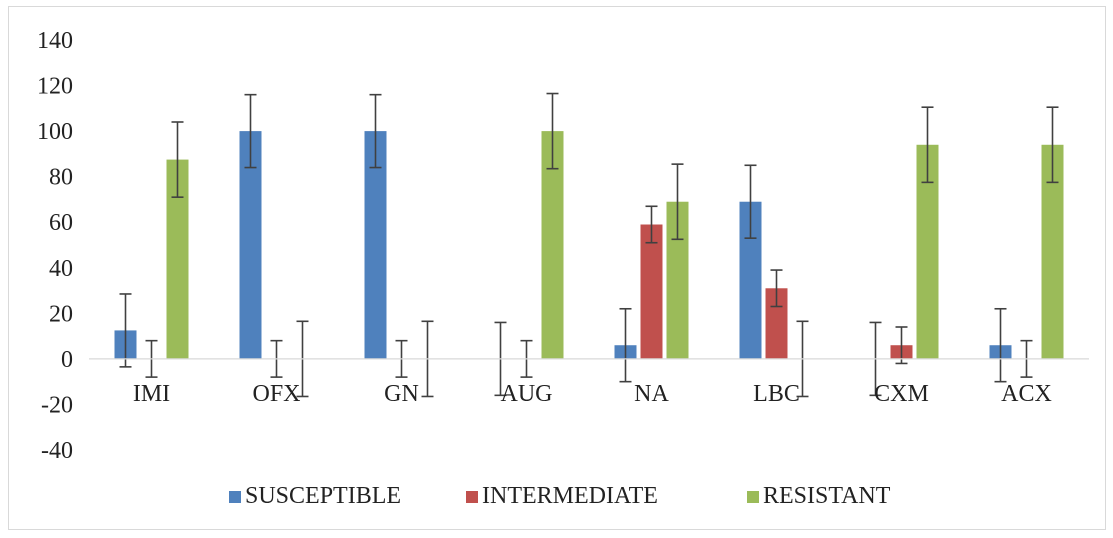 This screenshot has width=1113, height=538. I want to click on bar-susceptible-ofx, so click(250, 245).